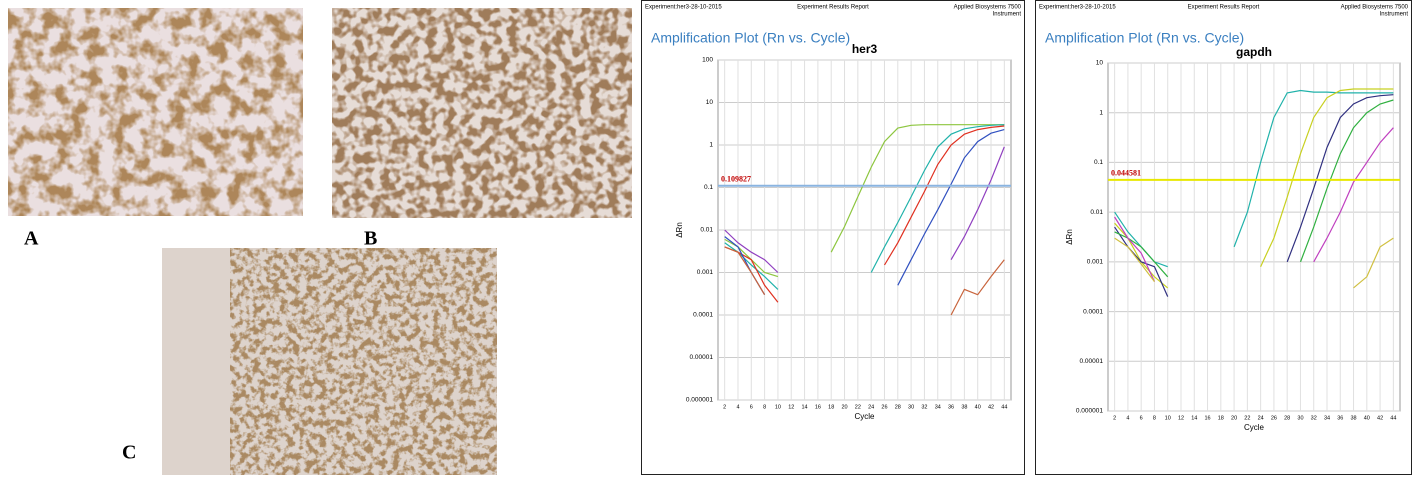 This screenshot has height=480, width=1413. What do you see at coordinates (31, 239) in the screenshot?
I see `panel-label: A` at bounding box center [31, 239].